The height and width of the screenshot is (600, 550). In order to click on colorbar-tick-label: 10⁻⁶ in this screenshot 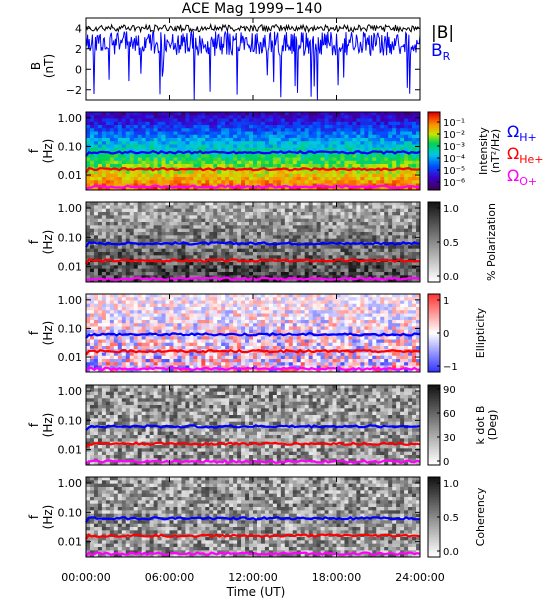, I will do `click(454, 183)`.